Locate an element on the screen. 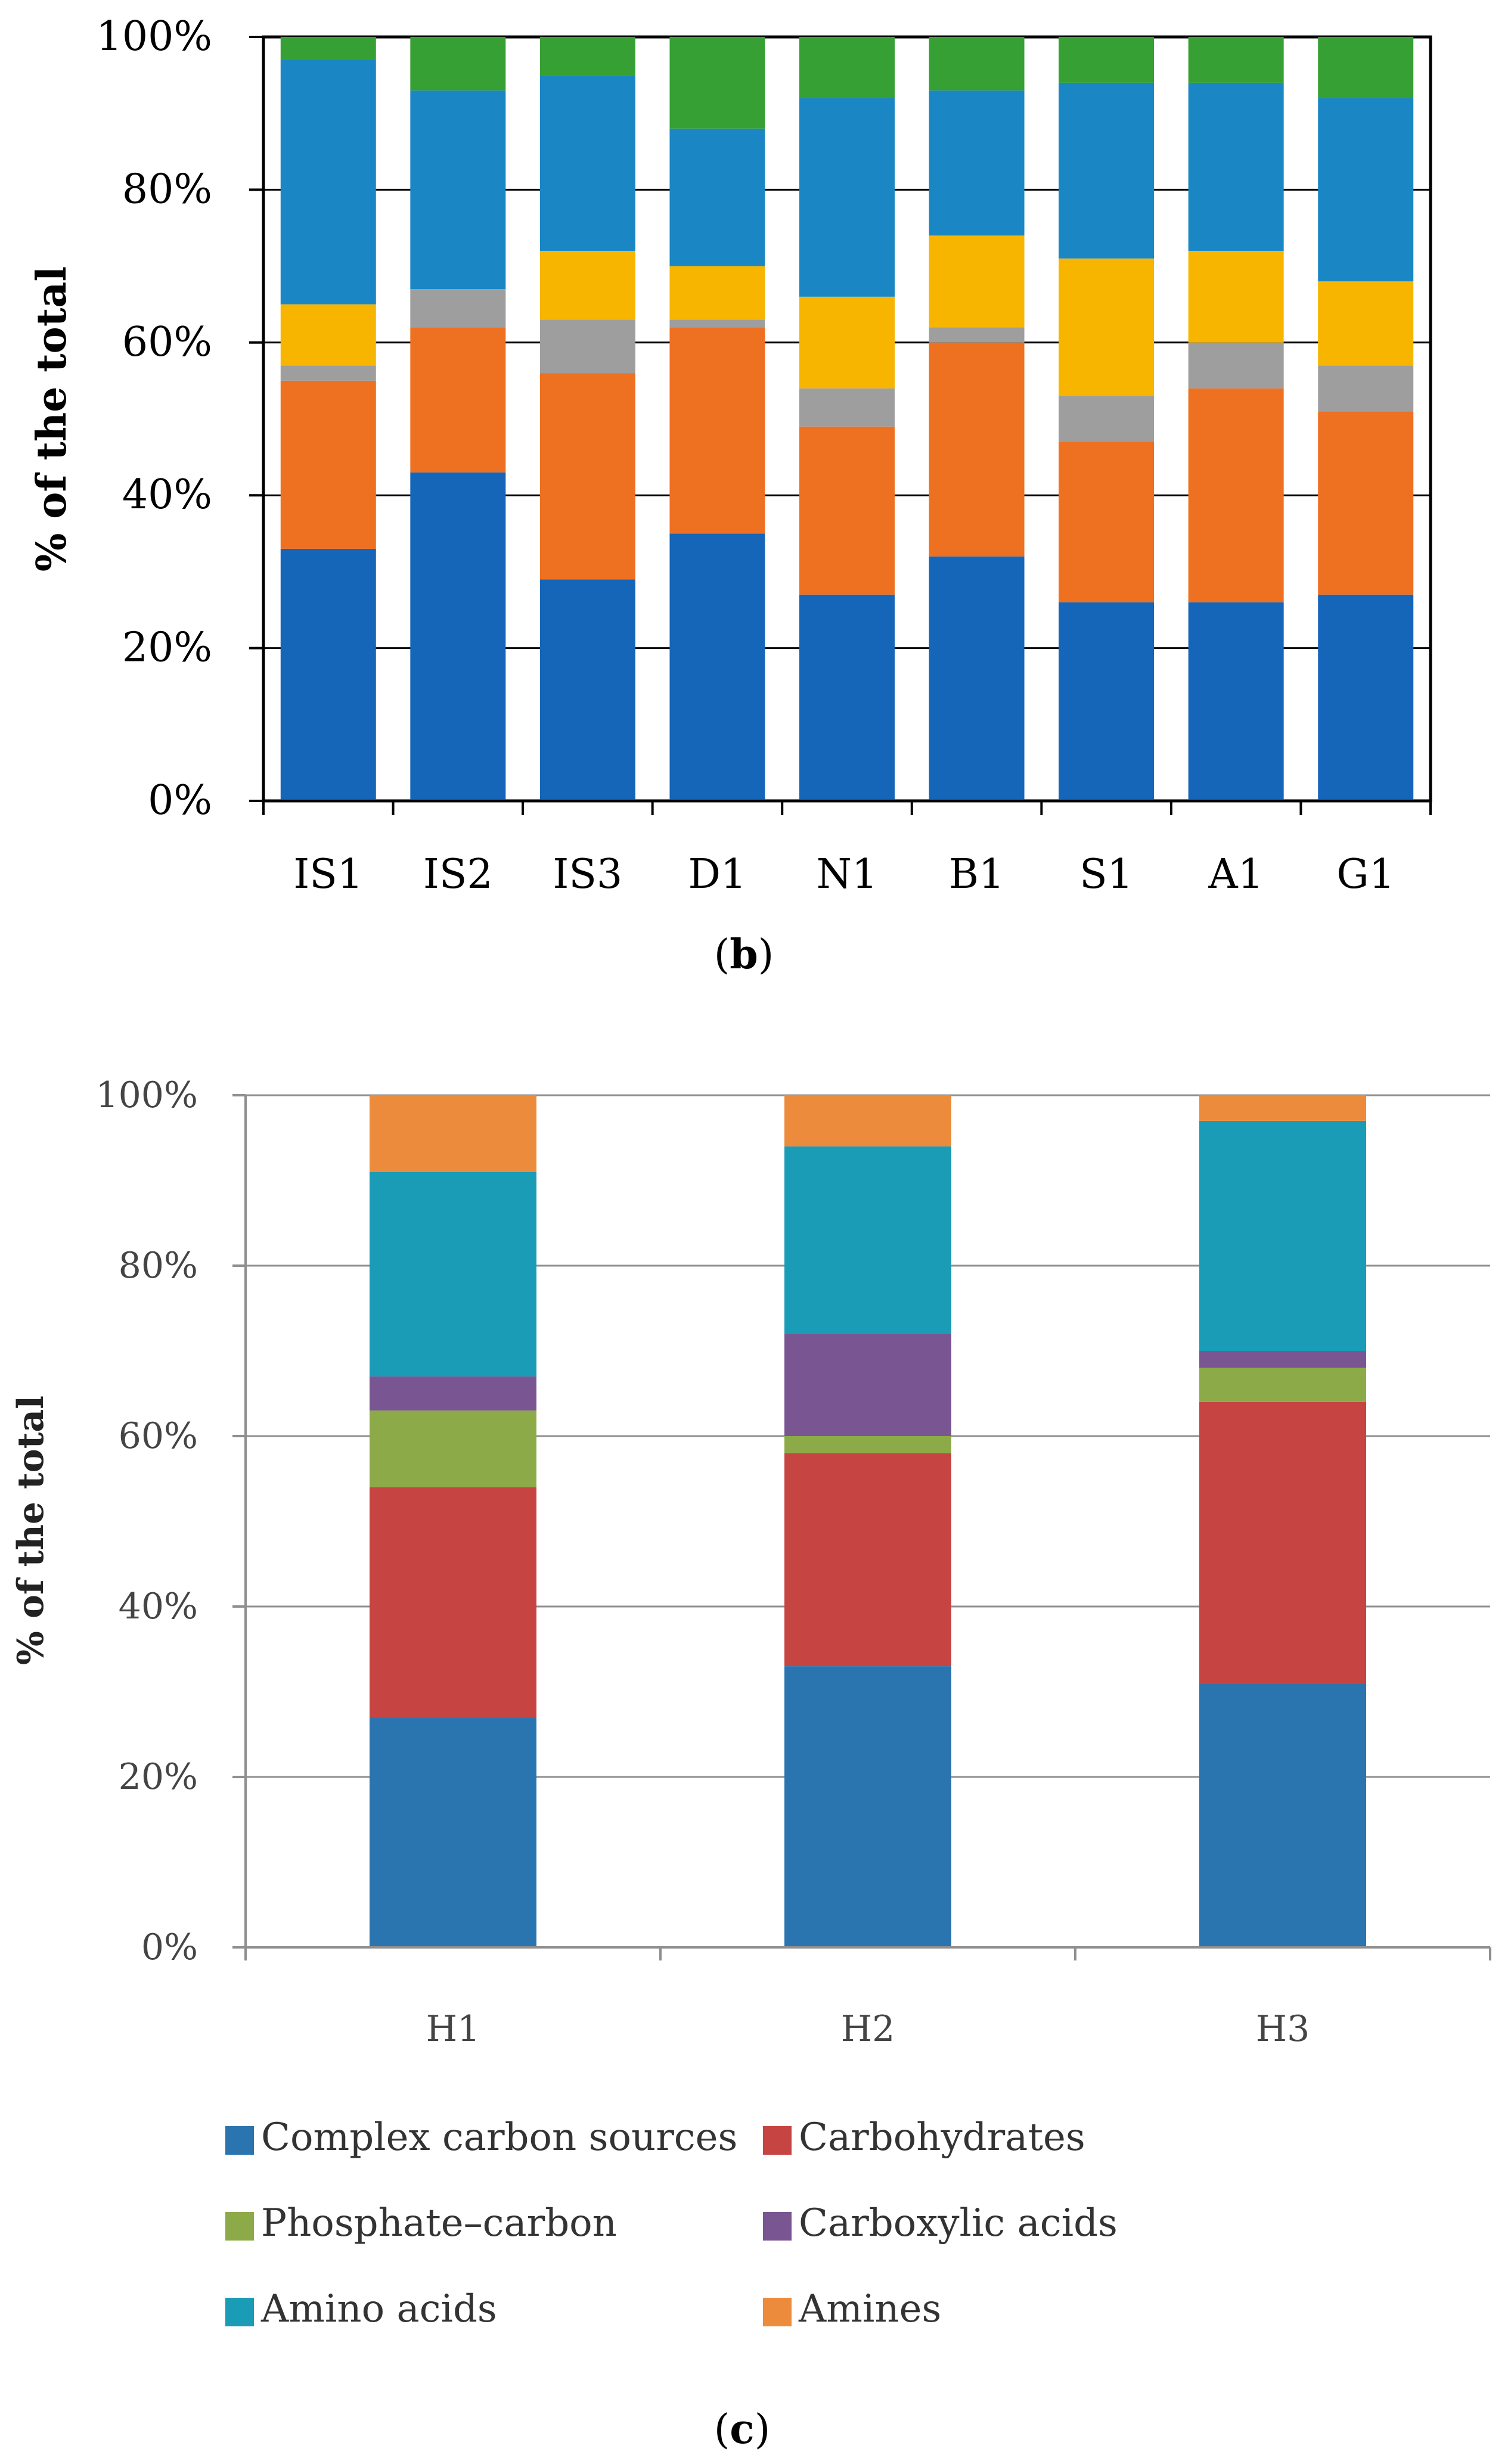 Image resolution: width=1511 pixels, height=2464 pixels. chart-c-y-tick-label: 40% is located at coordinates (158, 1606).